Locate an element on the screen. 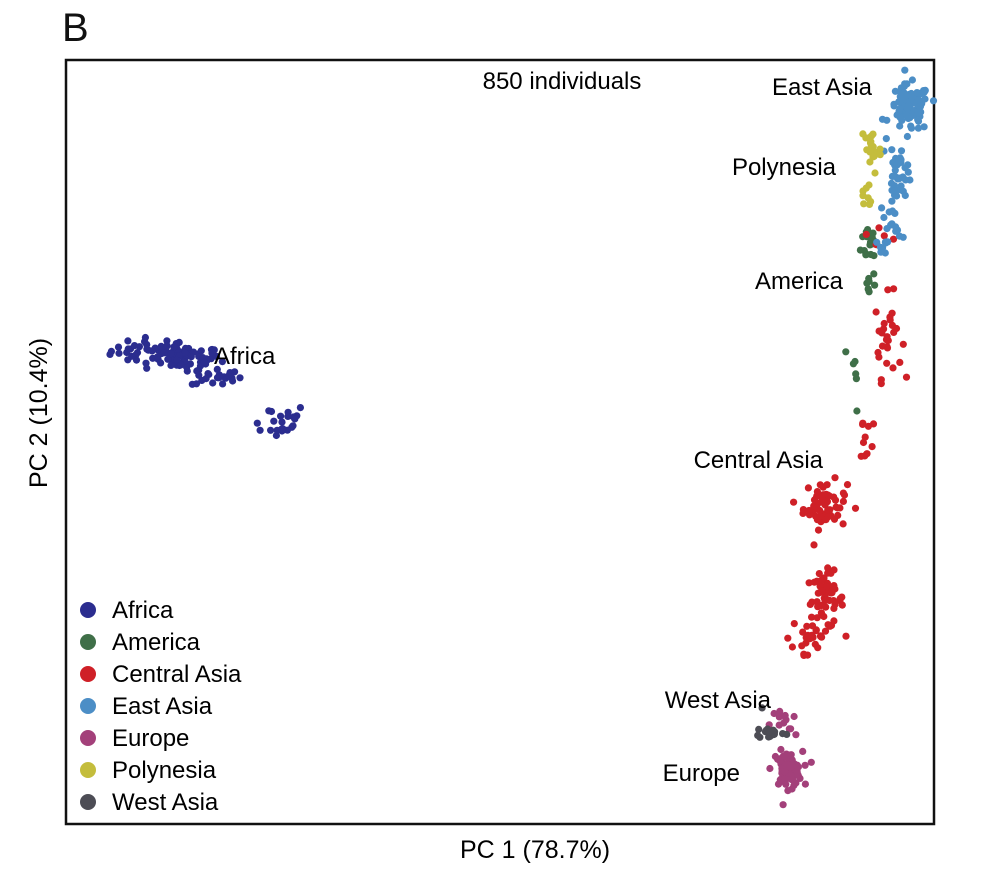 This screenshot has width=998, height=890. legend-label-europe: Europe is located at coordinates (150, 738).